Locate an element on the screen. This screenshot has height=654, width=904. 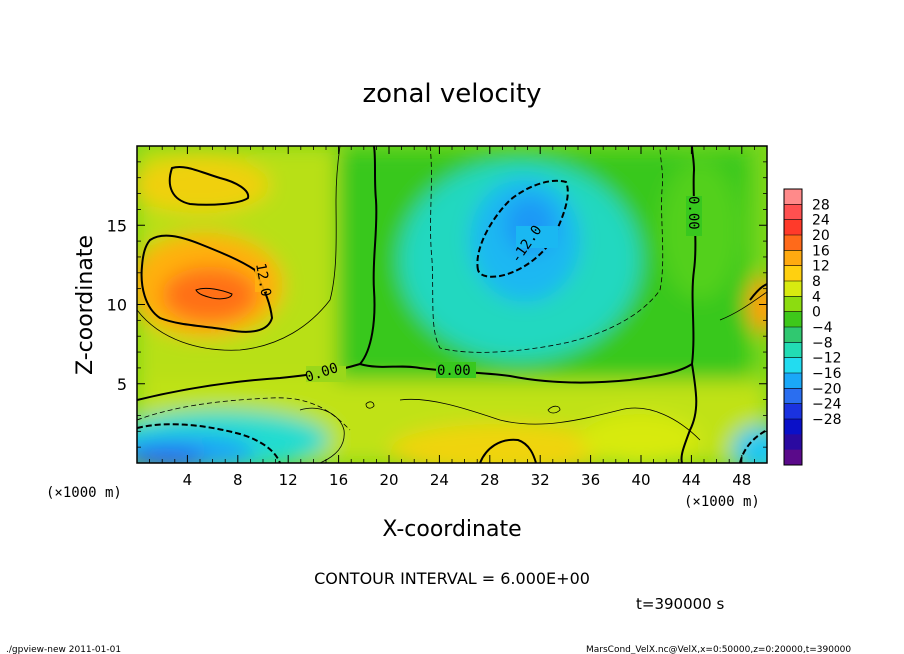
colorbar-tick-label: −12 is located at coordinates (827, 359).